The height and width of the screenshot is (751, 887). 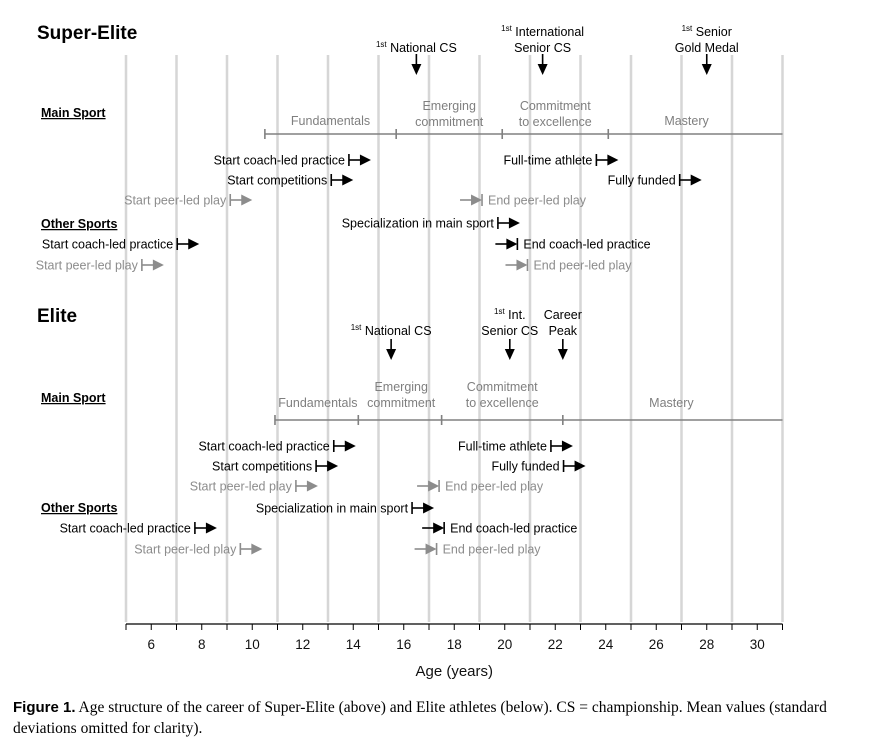 What do you see at coordinates (504, 644) in the screenshot?
I see `x-tick-label: 20` at bounding box center [504, 644].